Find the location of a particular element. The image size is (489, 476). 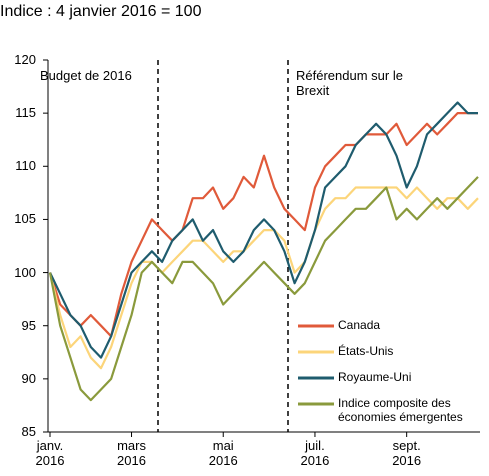

x-tick-label: mars 2016 is located at coordinates (131, 453).